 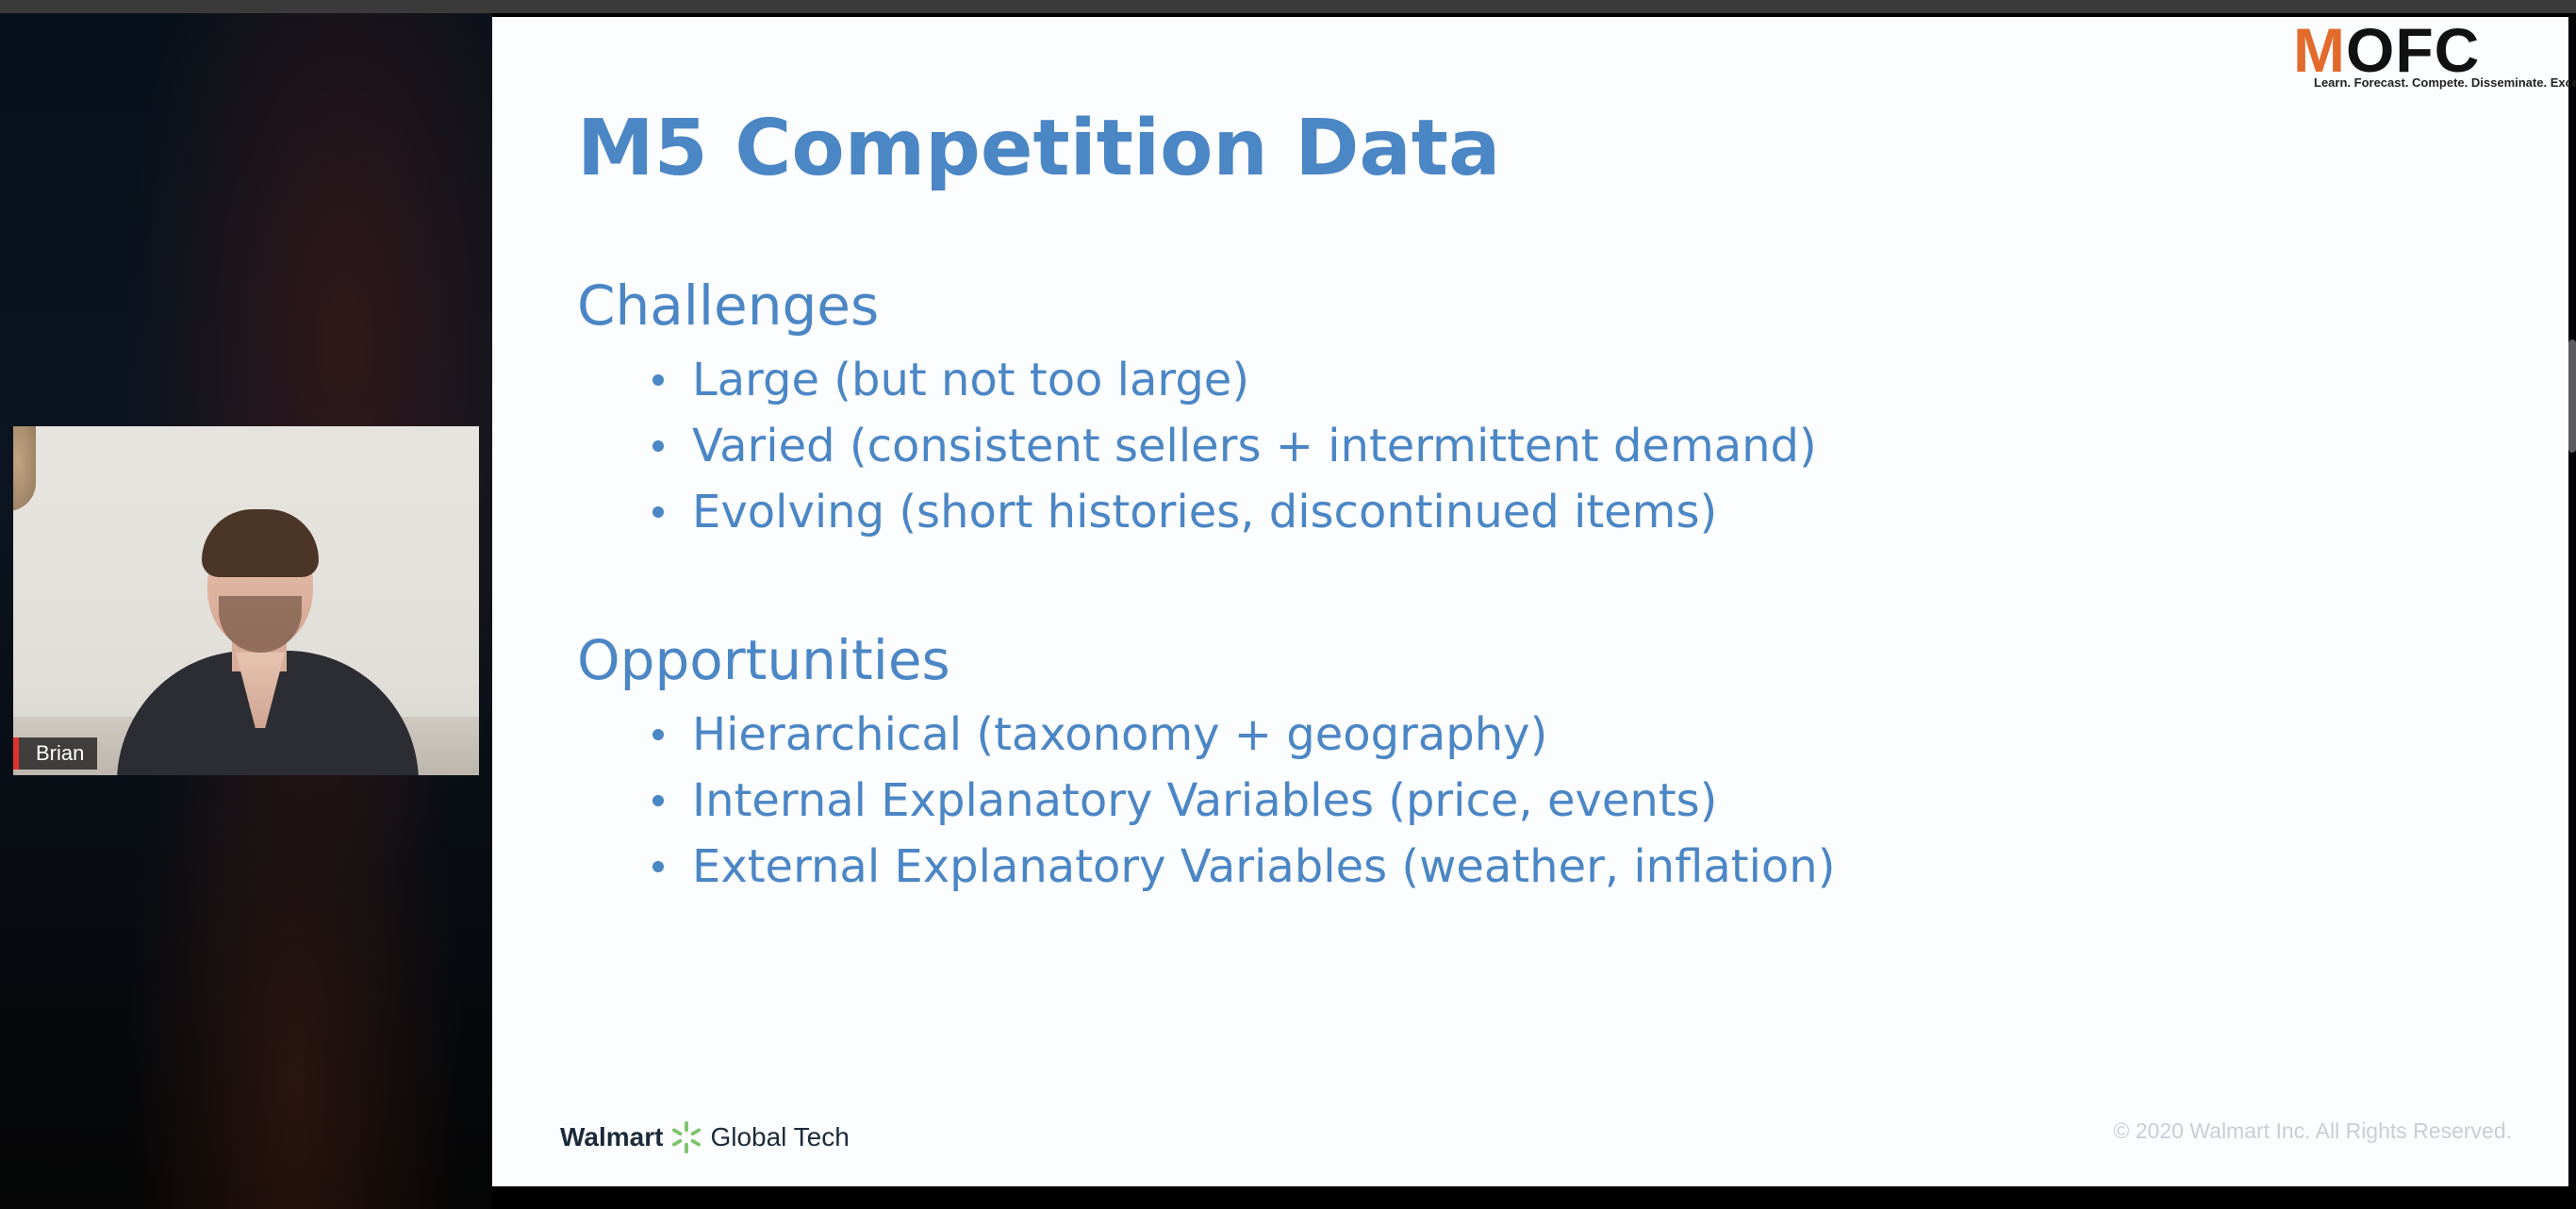 I want to click on participant-name-tag: Brian, so click(x=55, y=754).